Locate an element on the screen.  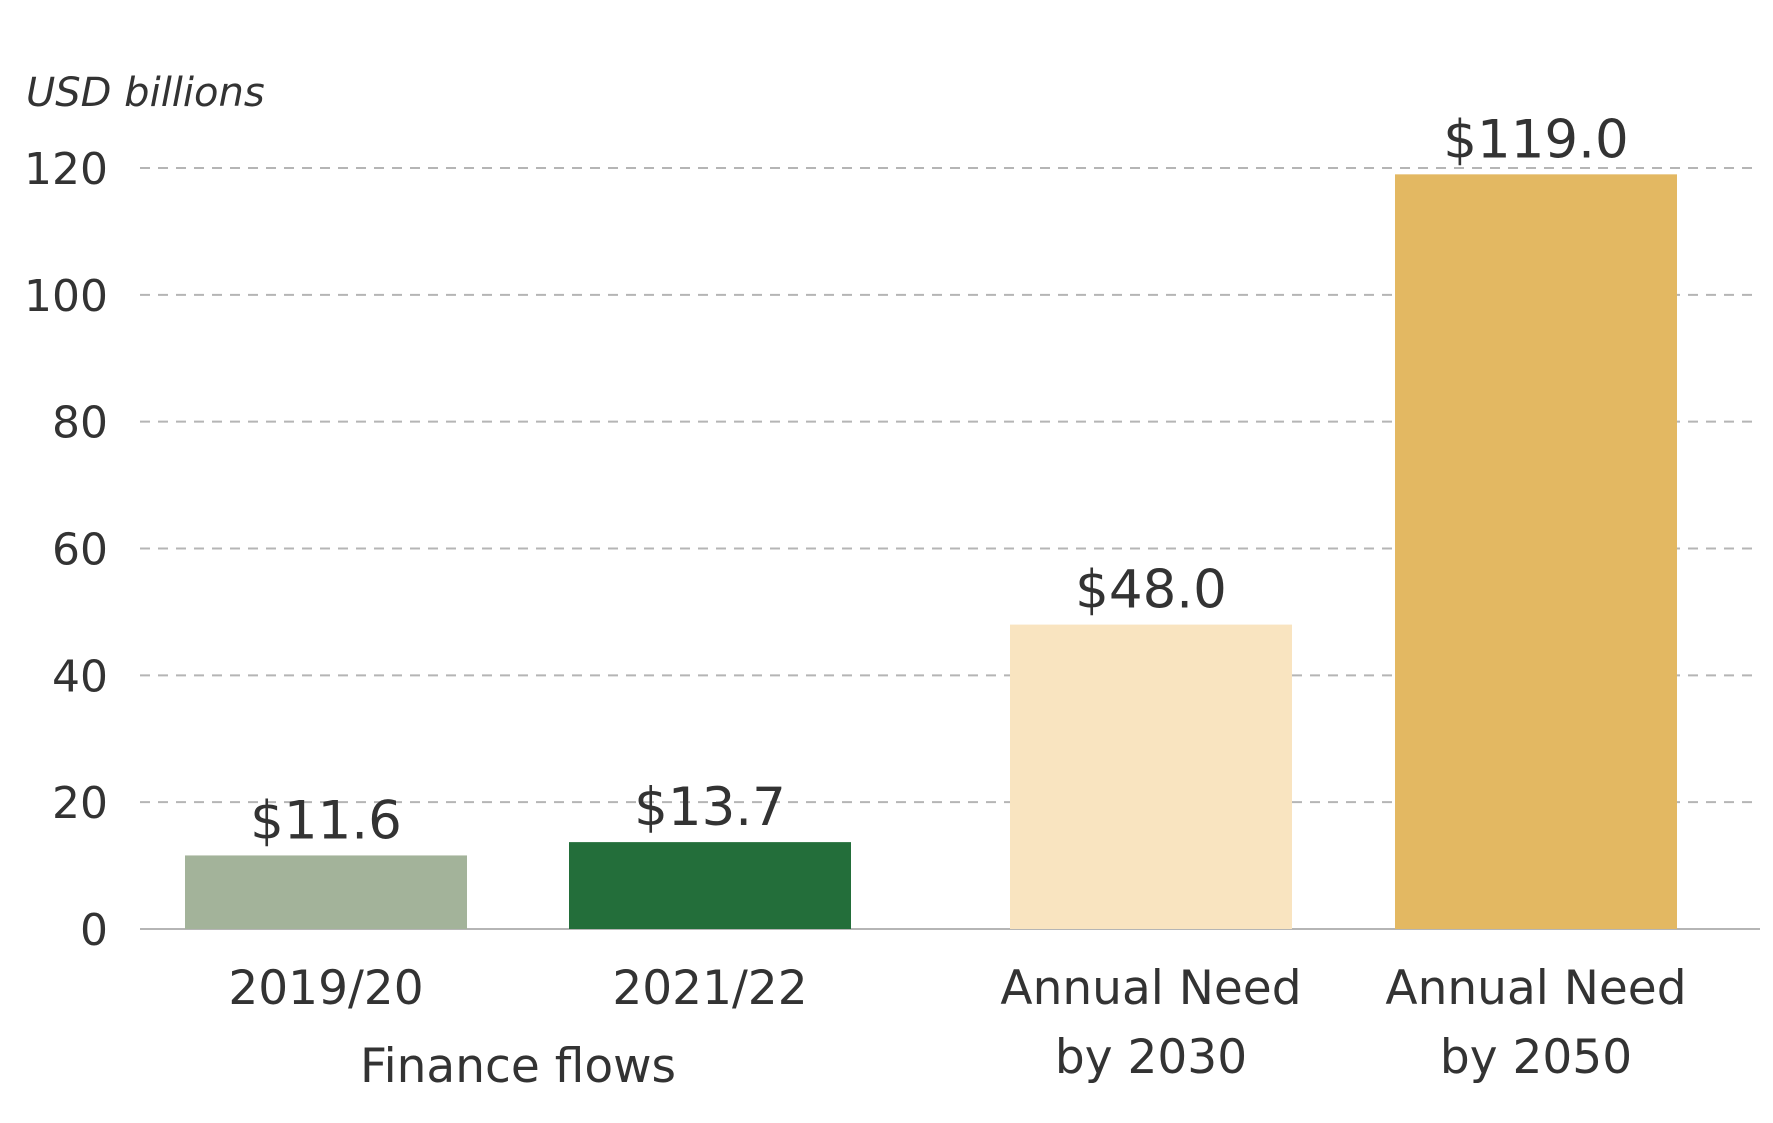
y-tick-label: 80 is located at coordinates (80, 423).